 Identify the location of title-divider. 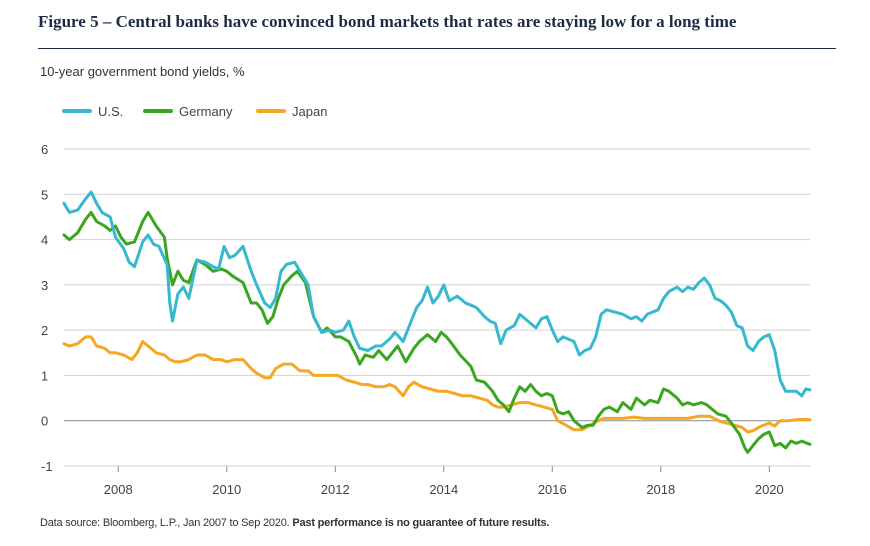
(437, 48).